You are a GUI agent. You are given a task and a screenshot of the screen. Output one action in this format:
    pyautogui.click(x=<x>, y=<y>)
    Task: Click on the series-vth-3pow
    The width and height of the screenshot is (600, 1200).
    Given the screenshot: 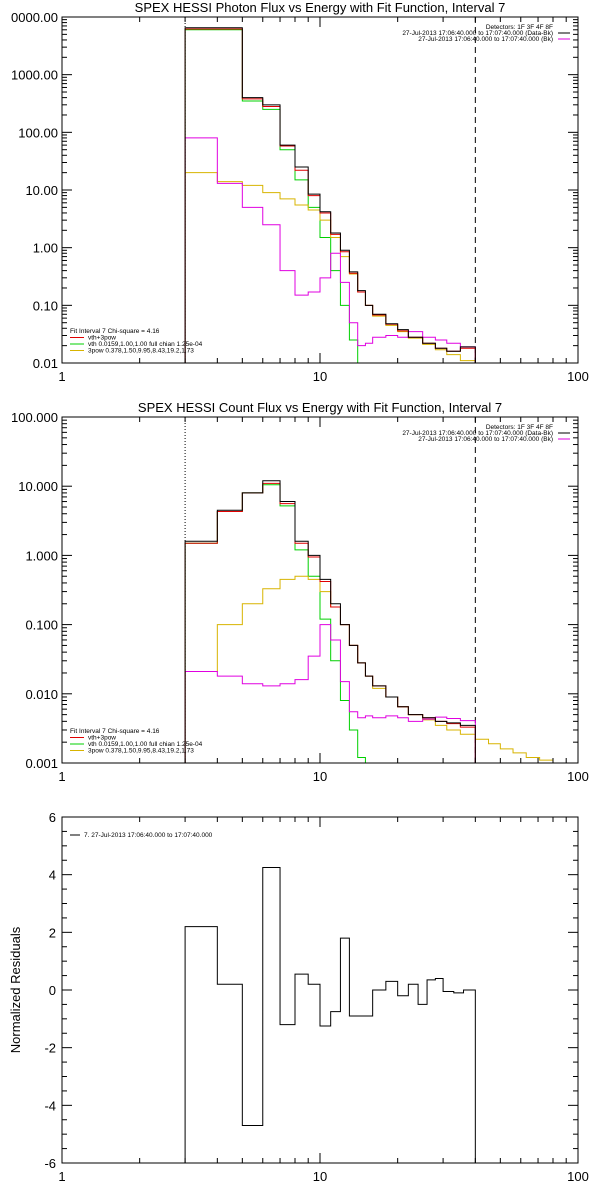 What is the action you would take?
    pyautogui.click(x=330, y=195)
    